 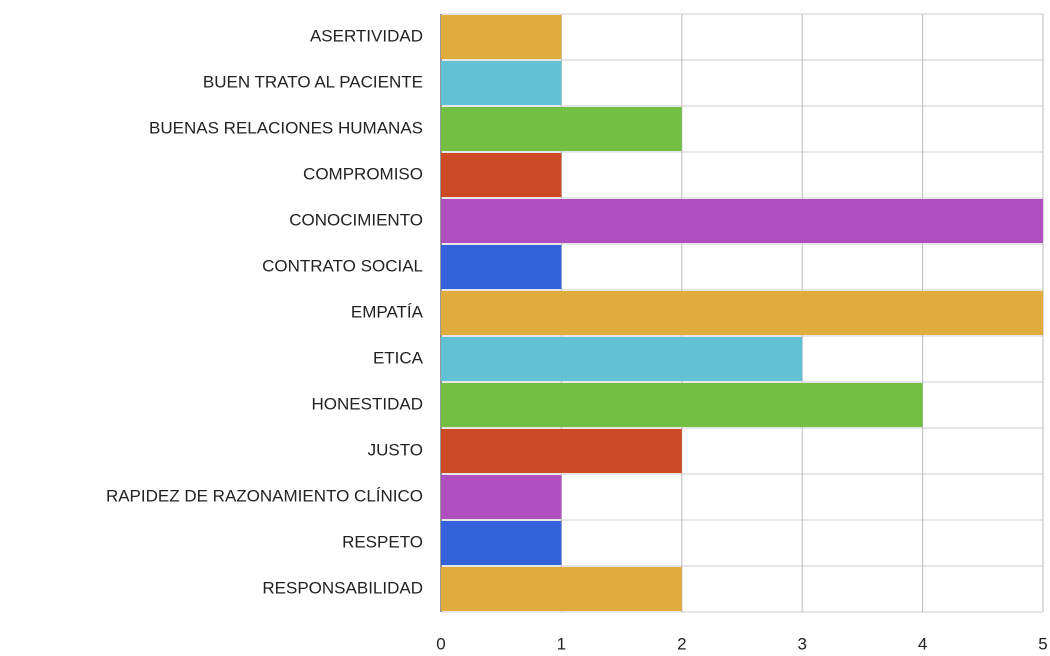 What do you see at coordinates (363, 173) in the screenshot?
I see `y-tick-label: COMPROMISO` at bounding box center [363, 173].